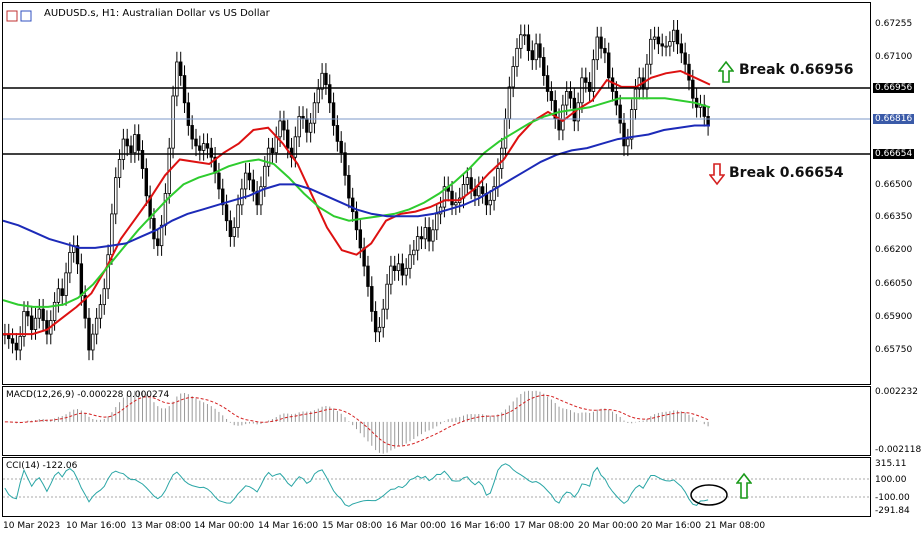 Image resolution: width=923 pixels, height=538 pixels. What do you see at coordinates (356, 420) in the screenshot?
I see `macd-signal-line` at bounding box center [356, 420].